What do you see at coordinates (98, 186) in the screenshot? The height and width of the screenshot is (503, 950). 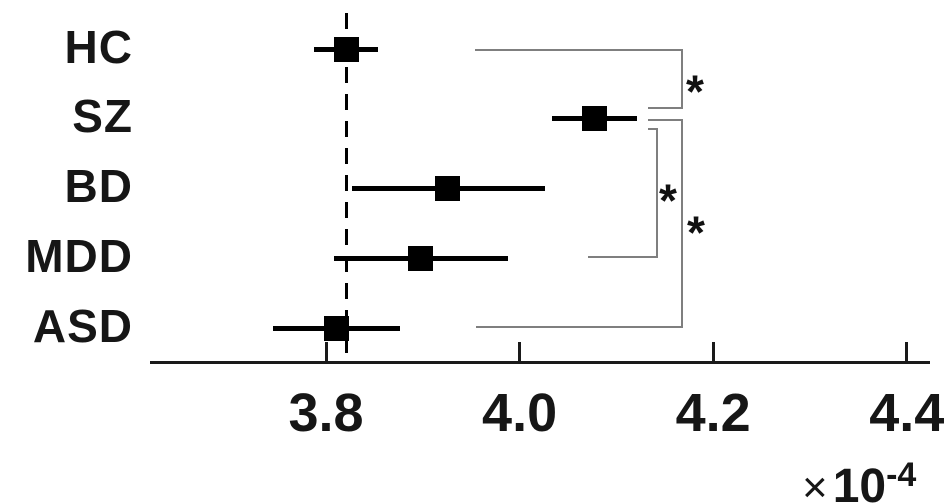 I see `group-label-bd: BD` at bounding box center [98, 186].